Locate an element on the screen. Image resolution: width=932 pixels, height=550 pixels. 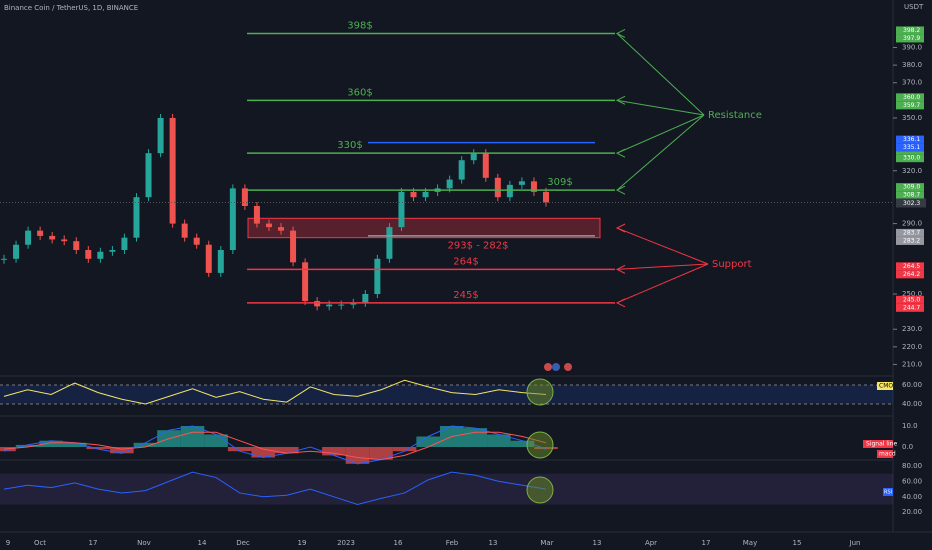
price-badge-label: 359.7 is located at coordinates (911, 105).